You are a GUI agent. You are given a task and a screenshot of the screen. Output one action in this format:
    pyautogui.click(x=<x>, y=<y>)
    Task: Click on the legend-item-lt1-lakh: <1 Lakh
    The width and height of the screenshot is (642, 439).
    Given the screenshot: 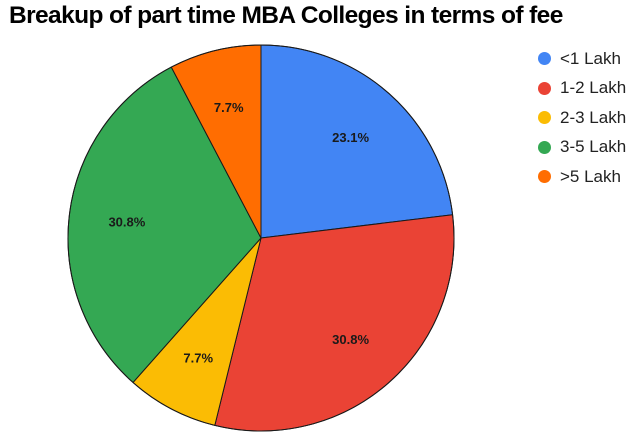 What is the action you would take?
    pyautogui.click(x=582, y=59)
    